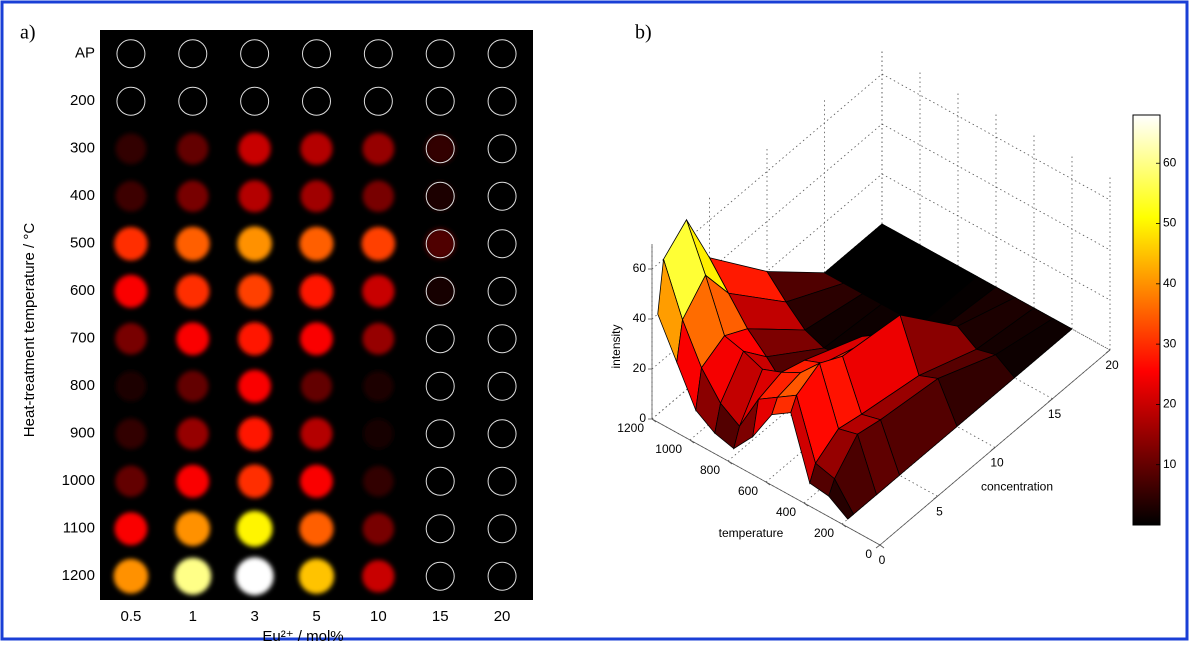 This screenshot has height=647, width=1190. I want to click on y-tick-label: 500, so click(82, 243).